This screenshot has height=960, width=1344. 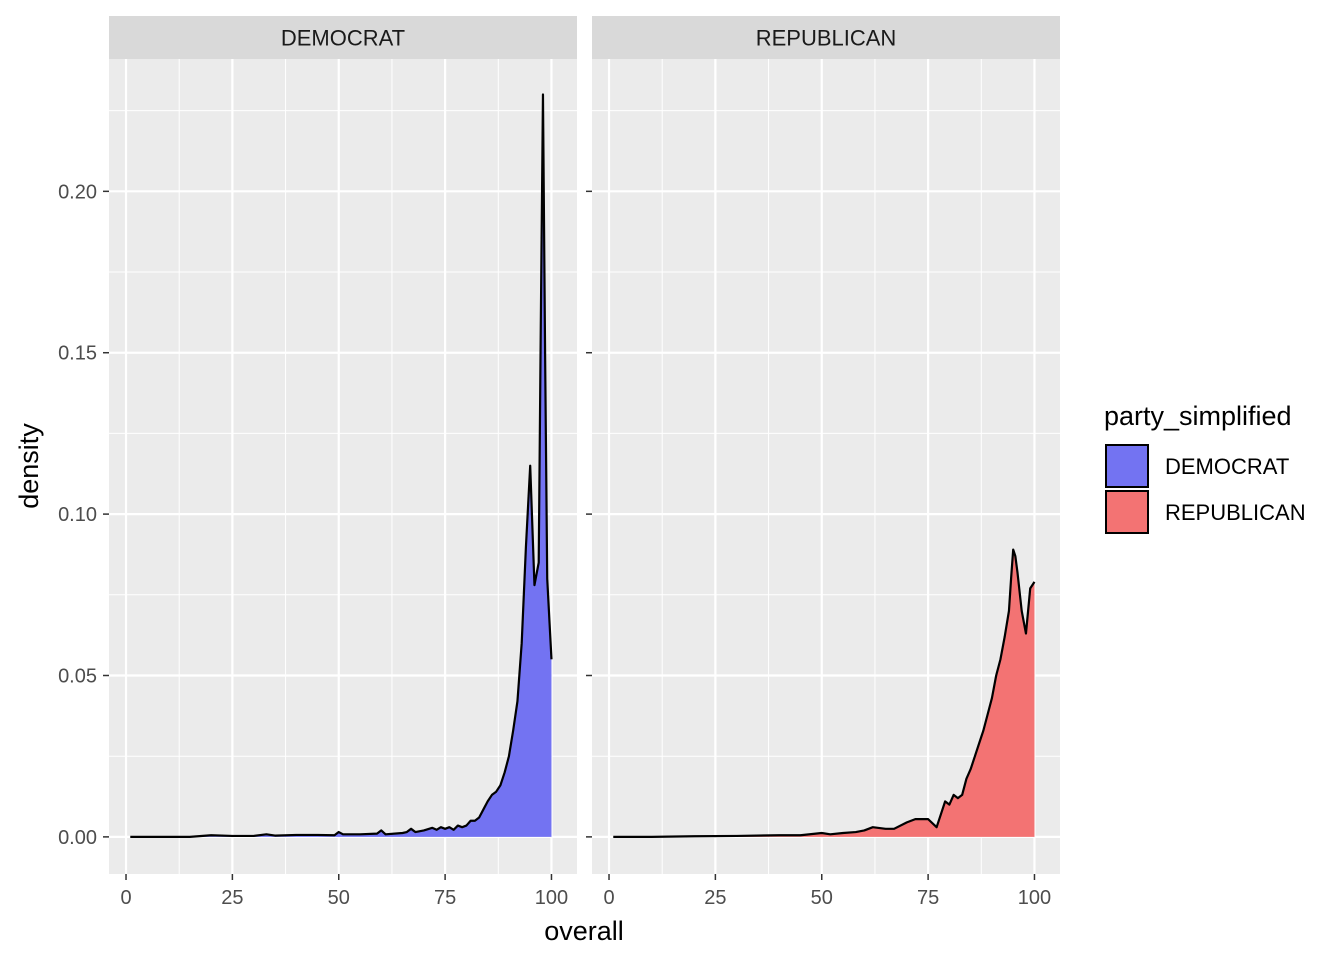 I want to click on y-tick-label: 0.05, so click(x=77, y=676).